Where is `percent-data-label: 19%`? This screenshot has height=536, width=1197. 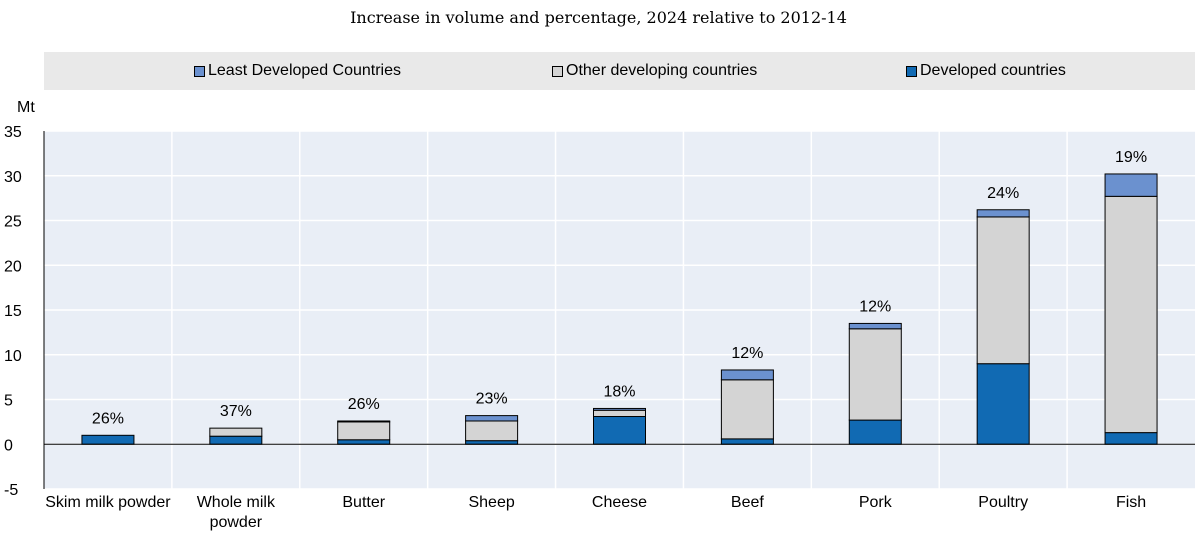
percent-data-label: 19% is located at coordinates (1131, 157).